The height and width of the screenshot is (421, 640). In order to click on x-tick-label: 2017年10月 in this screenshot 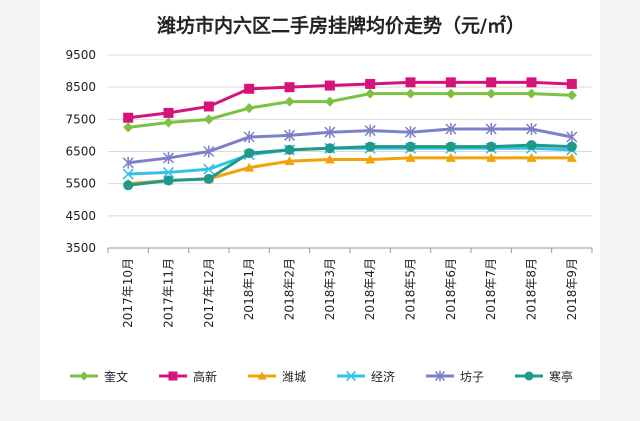, I will do `click(128, 293)`.